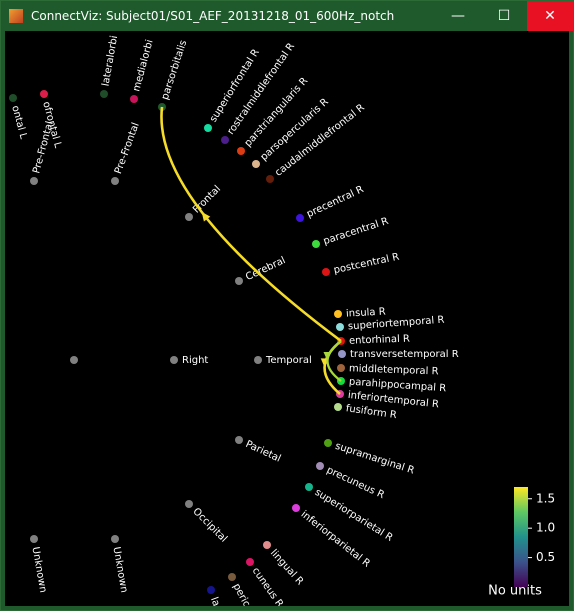 Image resolution: width=574 pixels, height=611 pixels. I want to click on colorbar-label: No units, so click(515, 591).